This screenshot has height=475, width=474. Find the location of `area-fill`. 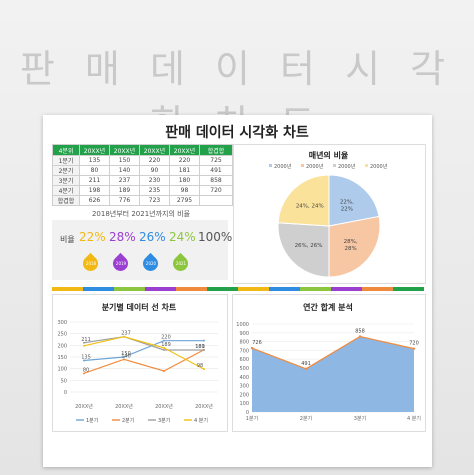

area-fill is located at coordinates (333, 374).